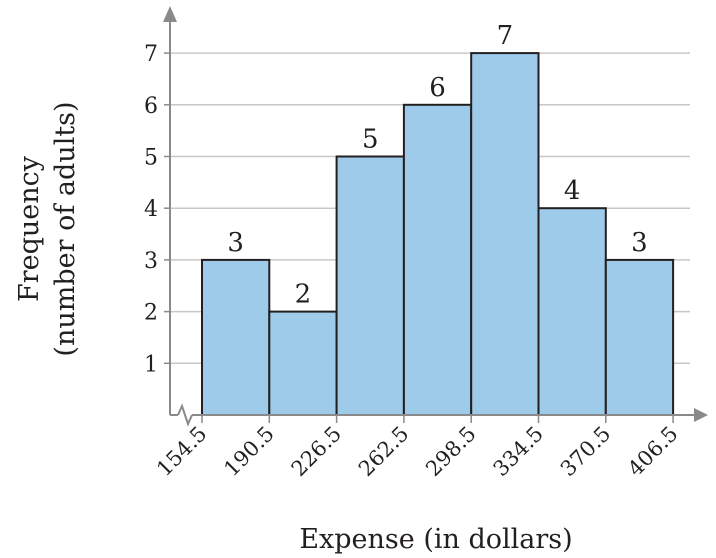 This screenshot has width=716, height=558. Describe the element at coordinates (151, 54) in the screenshot. I see `y-tick-label: 7` at that location.